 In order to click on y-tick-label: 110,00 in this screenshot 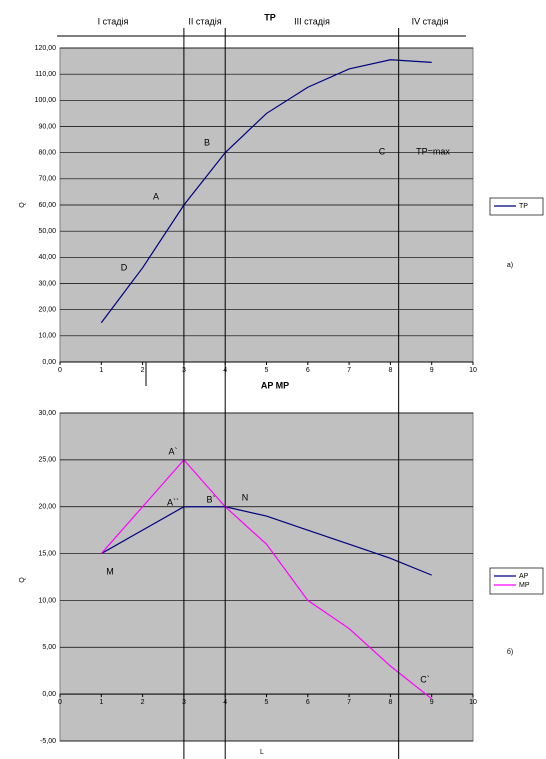, I will do `click(45, 74)`.